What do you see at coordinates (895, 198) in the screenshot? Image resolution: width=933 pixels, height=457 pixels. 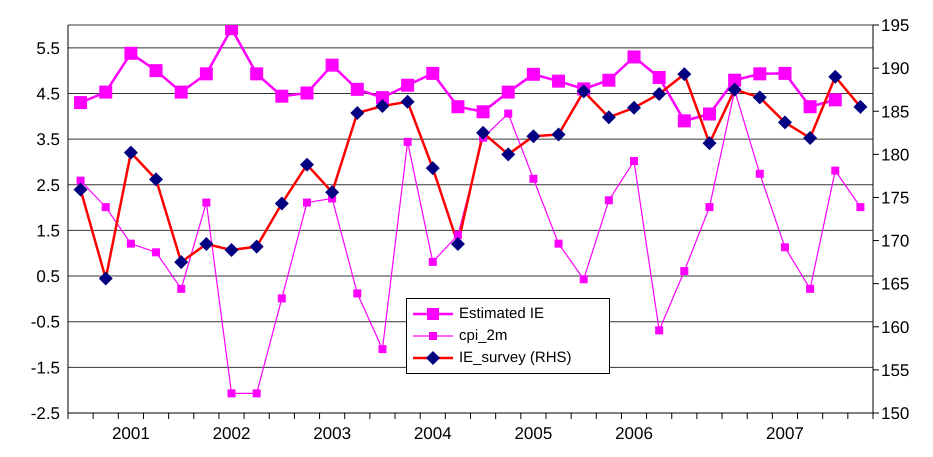 I see `y2-tick-label: 175` at bounding box center [895, 198].